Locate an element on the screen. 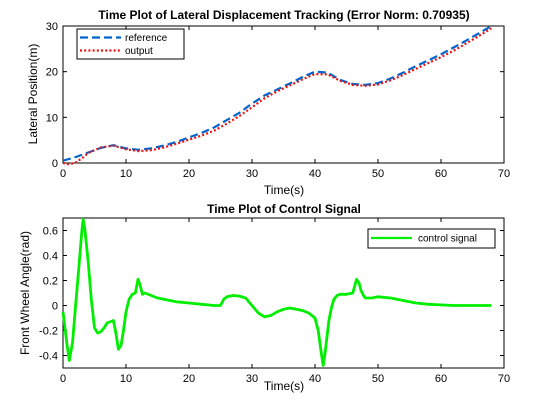 Image resolution: width=536 pixels, height=411 pixels. y-tick-label: 30 is located at coordinates (52, 27).